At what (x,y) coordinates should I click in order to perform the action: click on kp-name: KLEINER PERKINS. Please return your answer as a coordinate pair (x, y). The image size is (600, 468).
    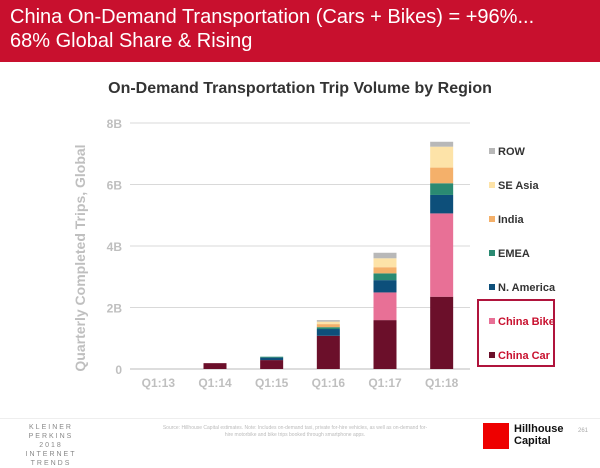
    Looking at the image, I should click on (51, 432).